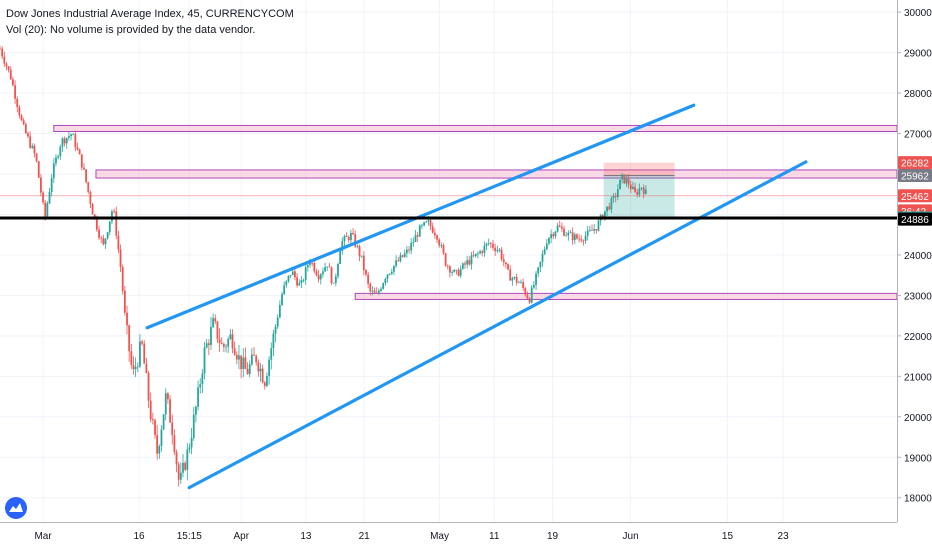  Describe the element at coordinates (365, 536) in the screenshot. I see `x-tick-label: 21` at that location.